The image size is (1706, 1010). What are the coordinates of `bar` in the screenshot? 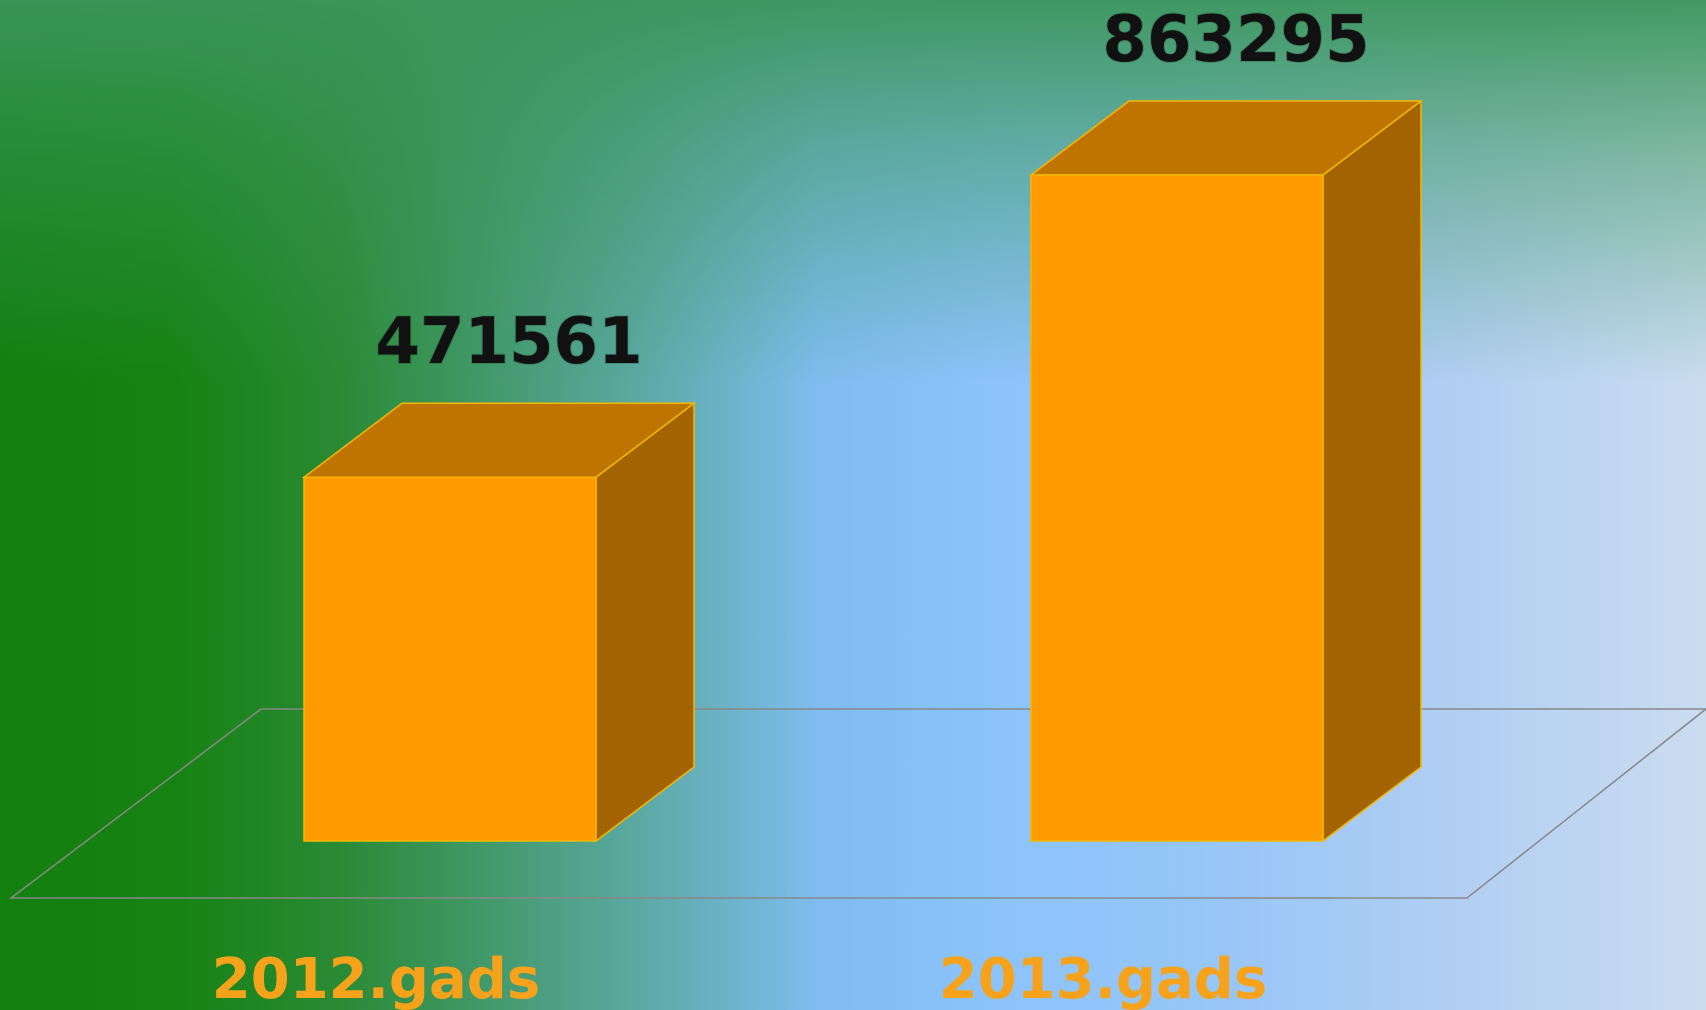 It's located at (499, 622).